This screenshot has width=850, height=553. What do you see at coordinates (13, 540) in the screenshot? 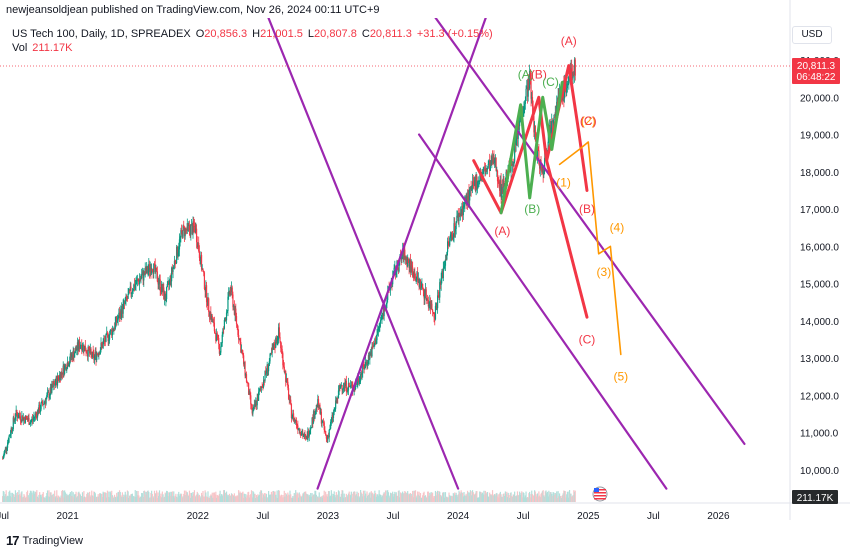
I see `tradingview-logo-icon: 17` at bounding box center [13, 540].